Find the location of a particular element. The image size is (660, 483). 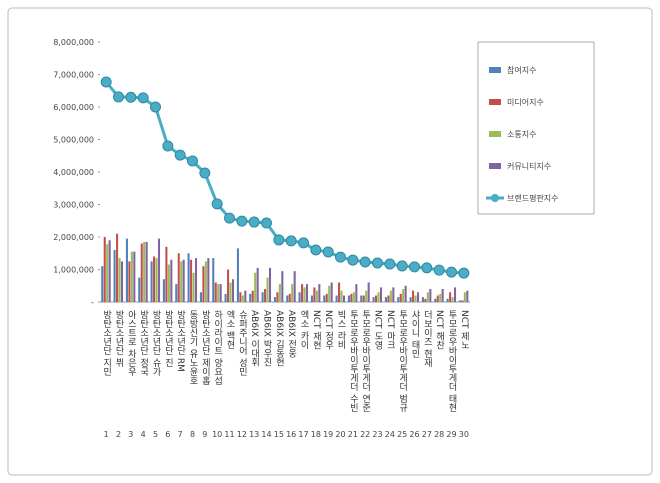

y-tick-label: 4,000,000 is located at coordinates (73, 172).